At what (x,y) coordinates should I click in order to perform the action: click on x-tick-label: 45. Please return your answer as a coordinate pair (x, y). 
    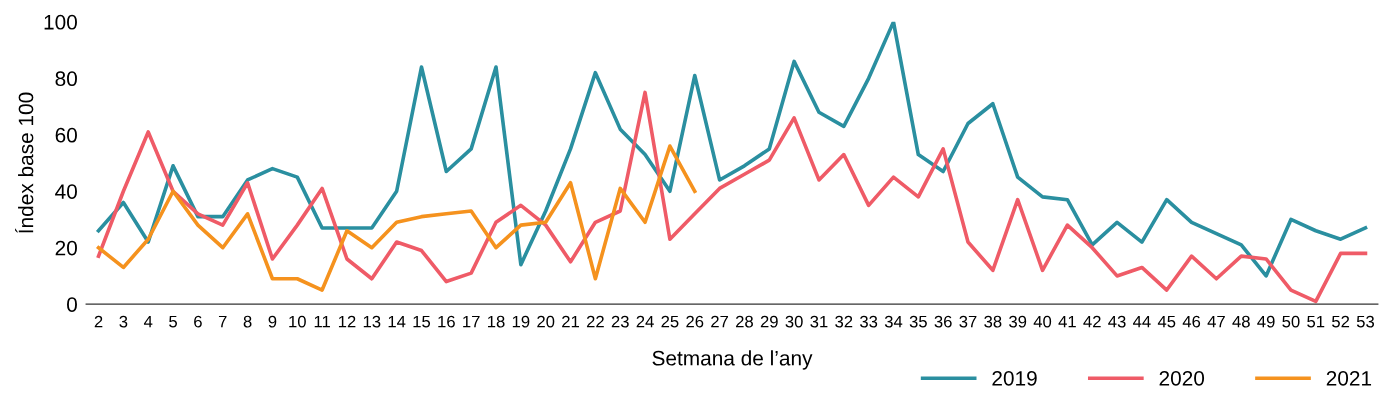
    Looking at the image, I should click on (1166, 321).